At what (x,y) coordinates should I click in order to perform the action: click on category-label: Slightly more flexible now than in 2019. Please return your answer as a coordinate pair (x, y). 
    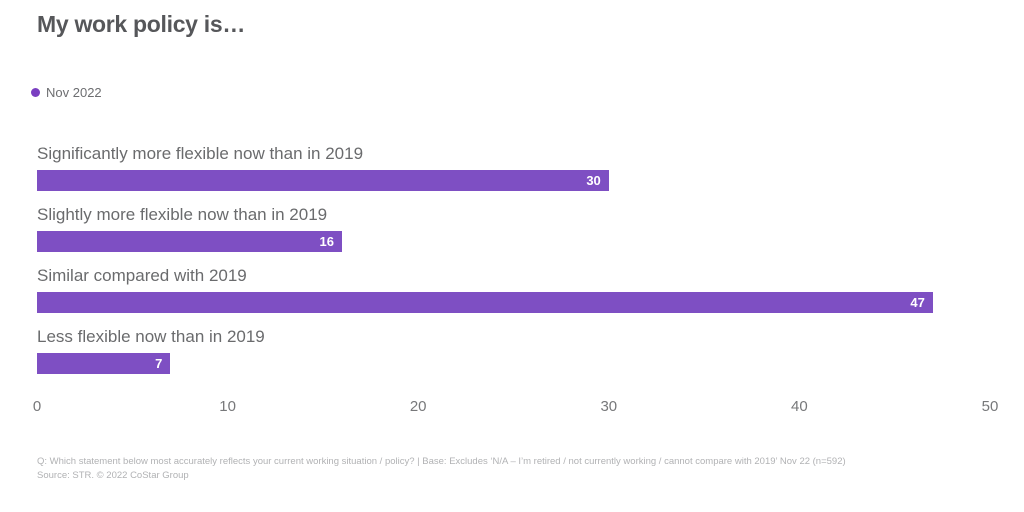
    Looking at the image, I should click on (182, 214).